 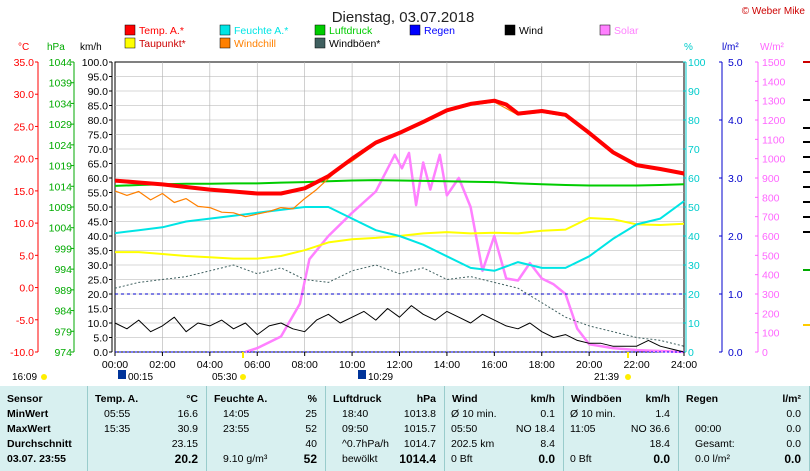 What do you see at coordinates (694, 324) in the screenshot?
I see `humidity-axis-tick: 10` at bounding box center [694, 324].